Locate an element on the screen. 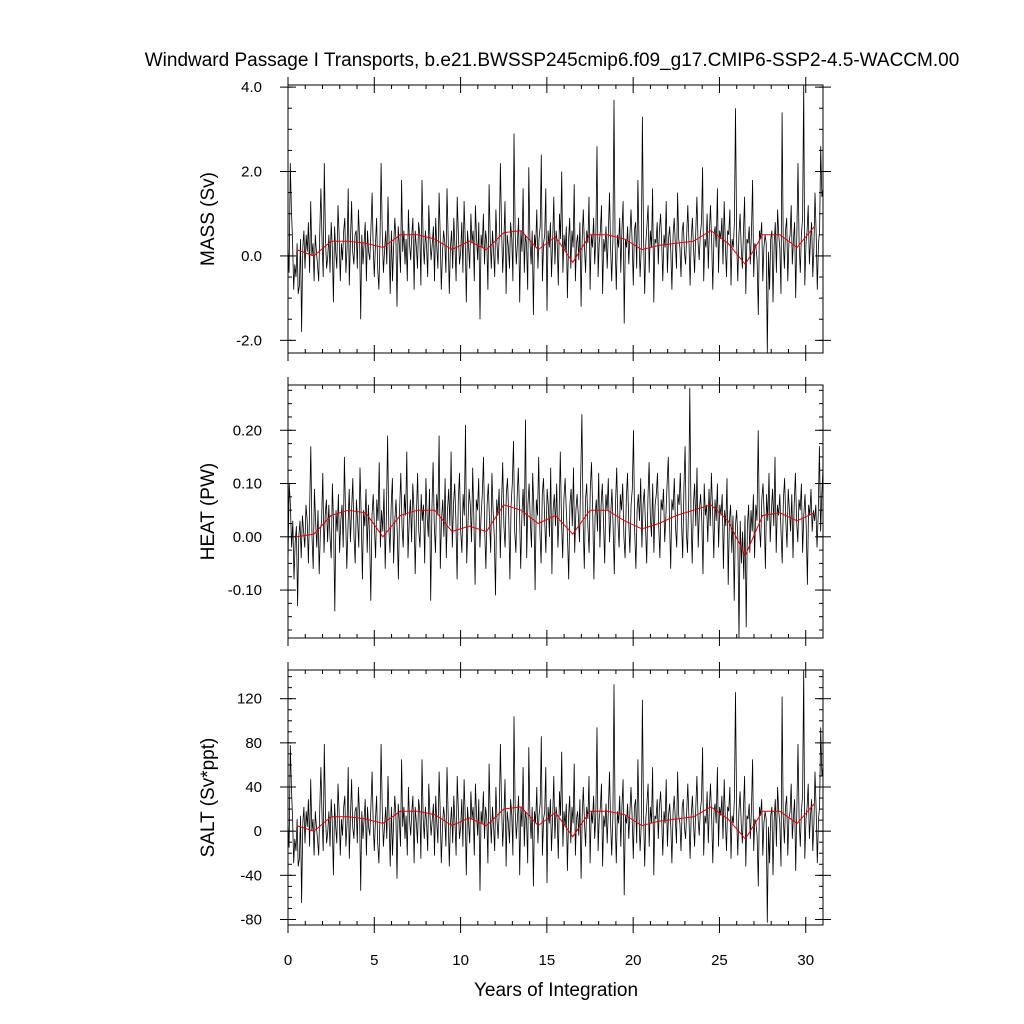  y-tick-label: 120 is located at coordinates (249, 699).